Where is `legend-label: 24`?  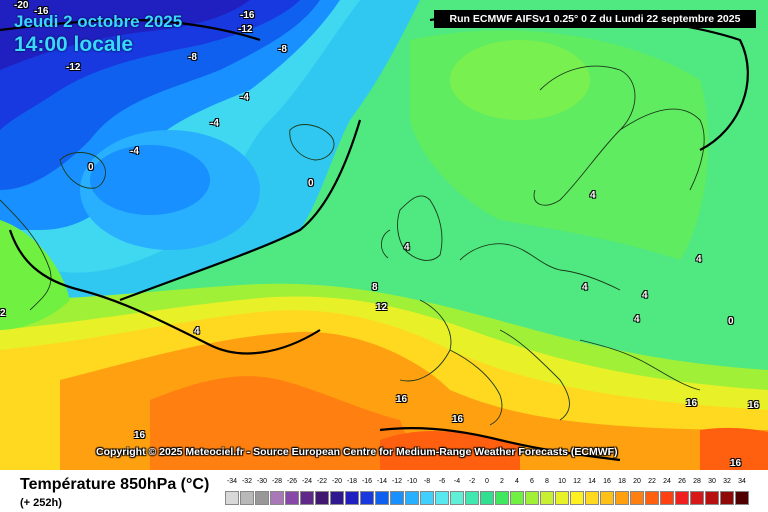
legend-label: 24 is located at coordinates (667, 481).